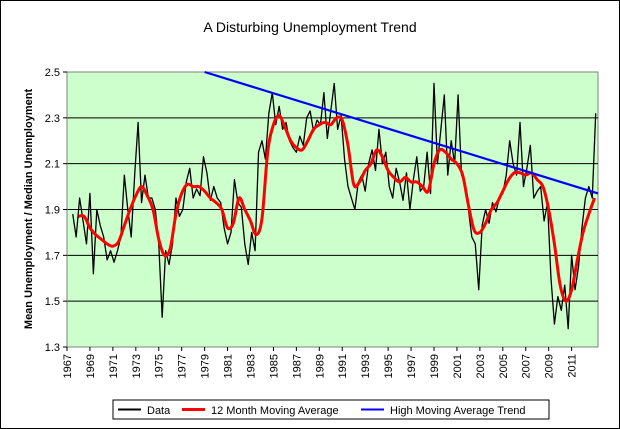 This screenshot has height=429, width=620. Describe the element at coordinates (137, 366) in the screenshot. I see `x-tick-label: 1973` at that location.